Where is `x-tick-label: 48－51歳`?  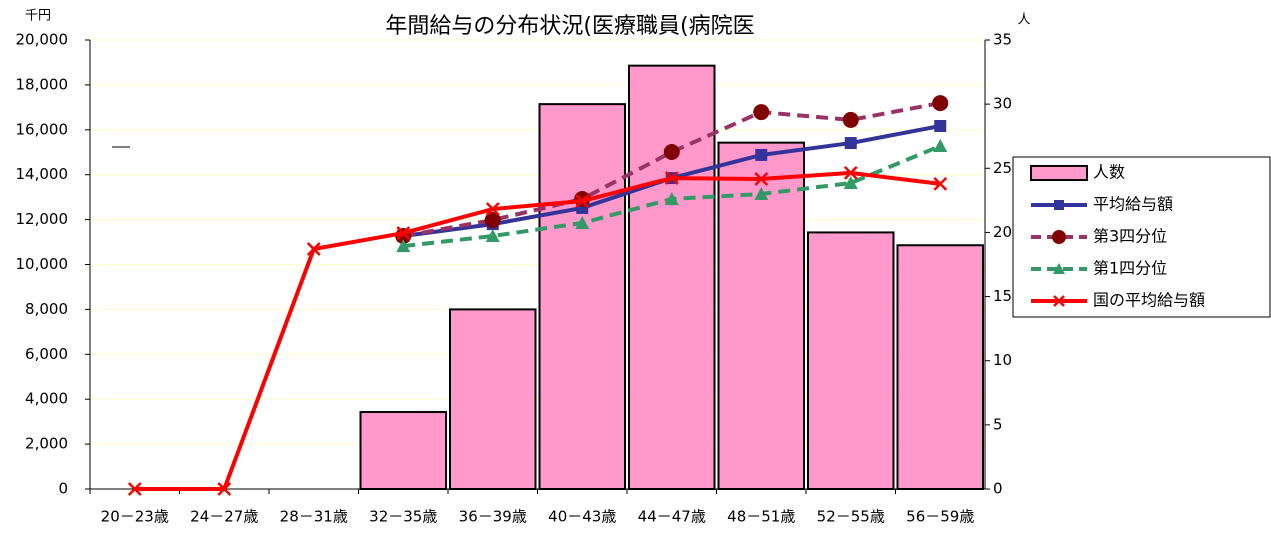 x-tick-label: 48－51歳 is located at coordinates (761, 517).